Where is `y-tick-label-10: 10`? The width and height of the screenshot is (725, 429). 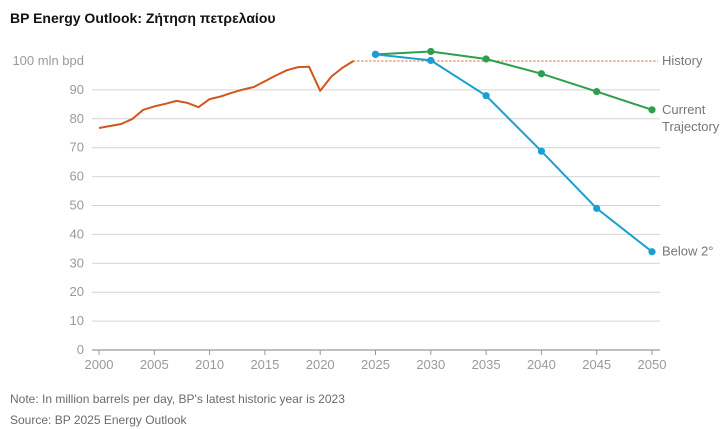
y-tick-label-10: 10 is located at coordinates (77, 320).